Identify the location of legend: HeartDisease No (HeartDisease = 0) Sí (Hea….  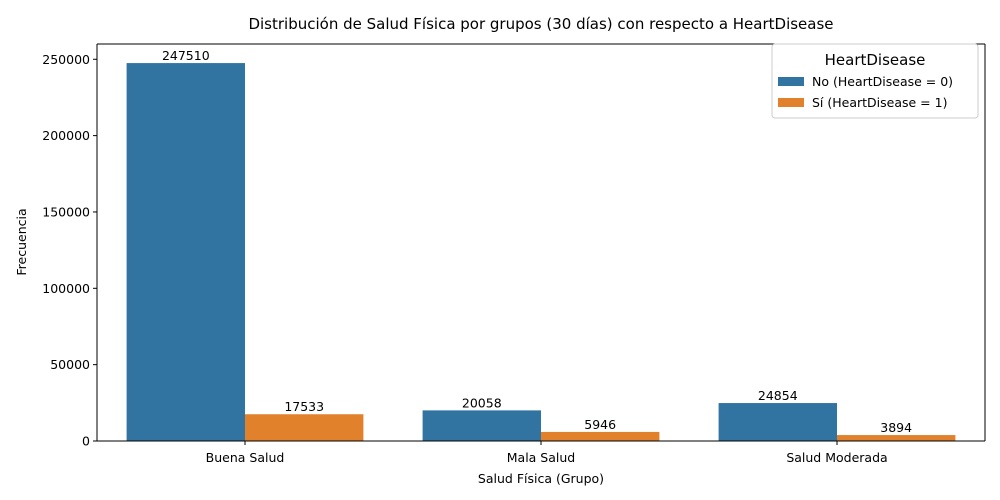
(875, 81).